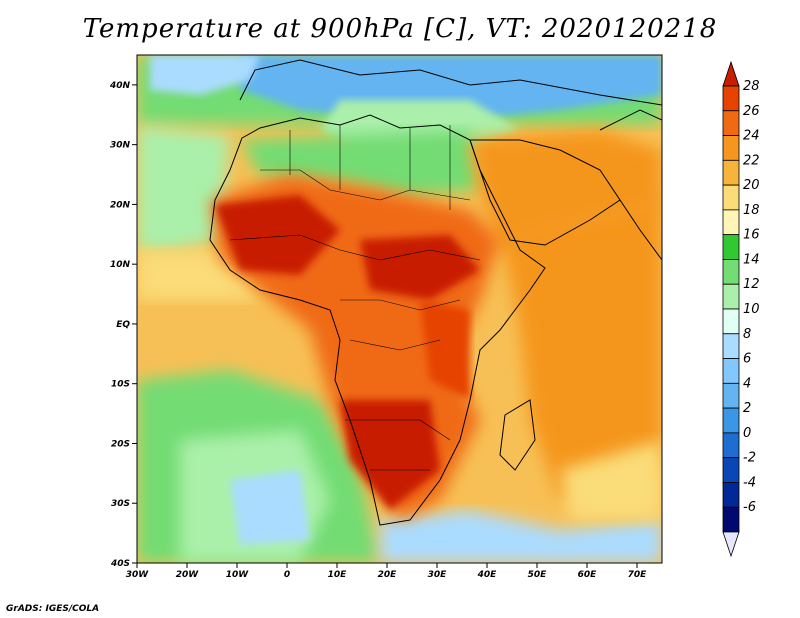 Image resolution: width=800 pixels, height=618 pixels. I want to click on lat-label: EQ, so click(123, 325).